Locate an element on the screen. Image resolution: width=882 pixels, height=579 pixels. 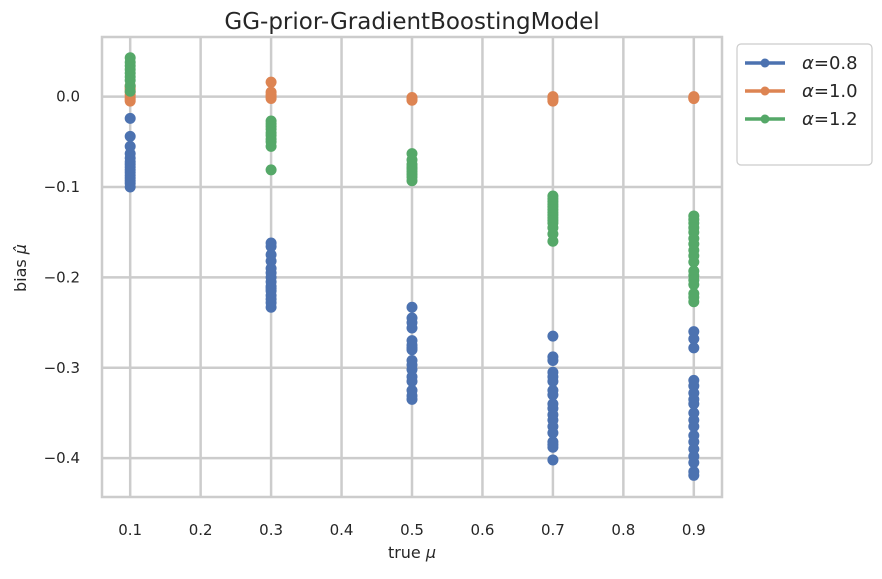
x-tick-label: 0.6 is located at coordinates (483, 530).